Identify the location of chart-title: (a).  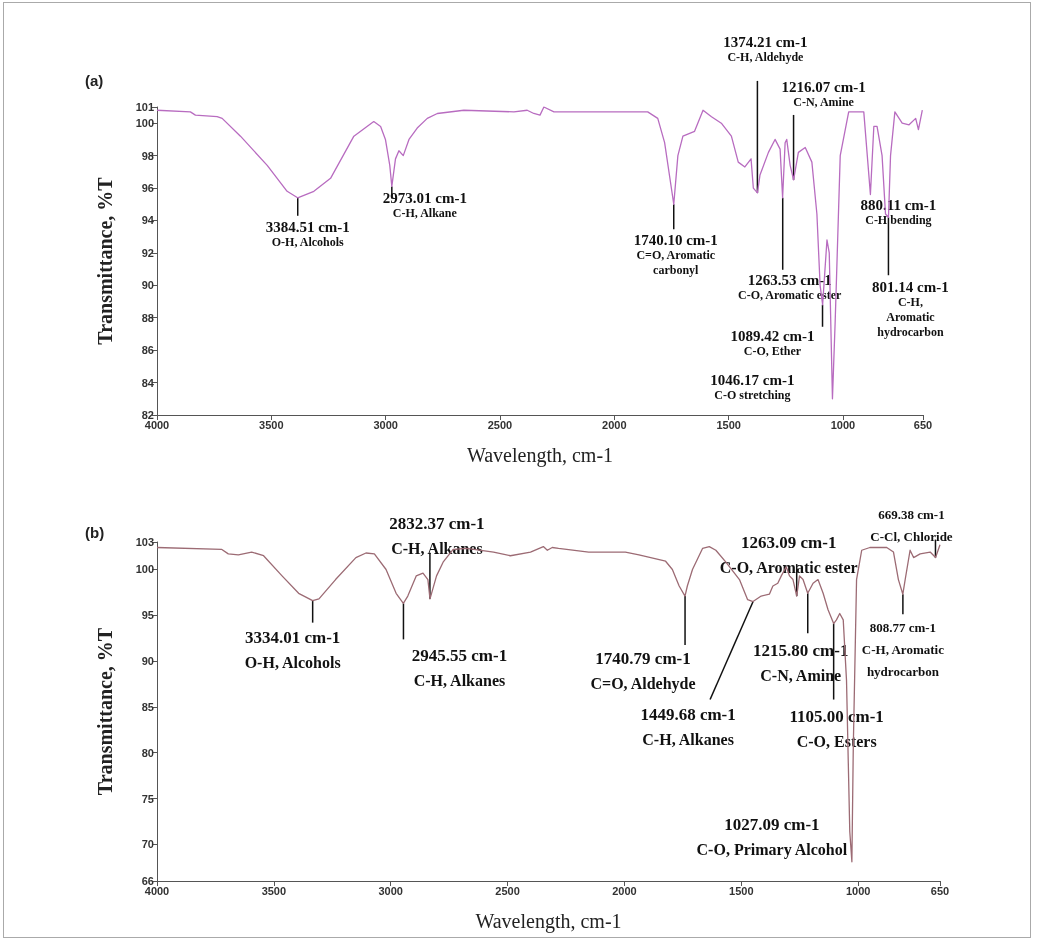
(94, 80).